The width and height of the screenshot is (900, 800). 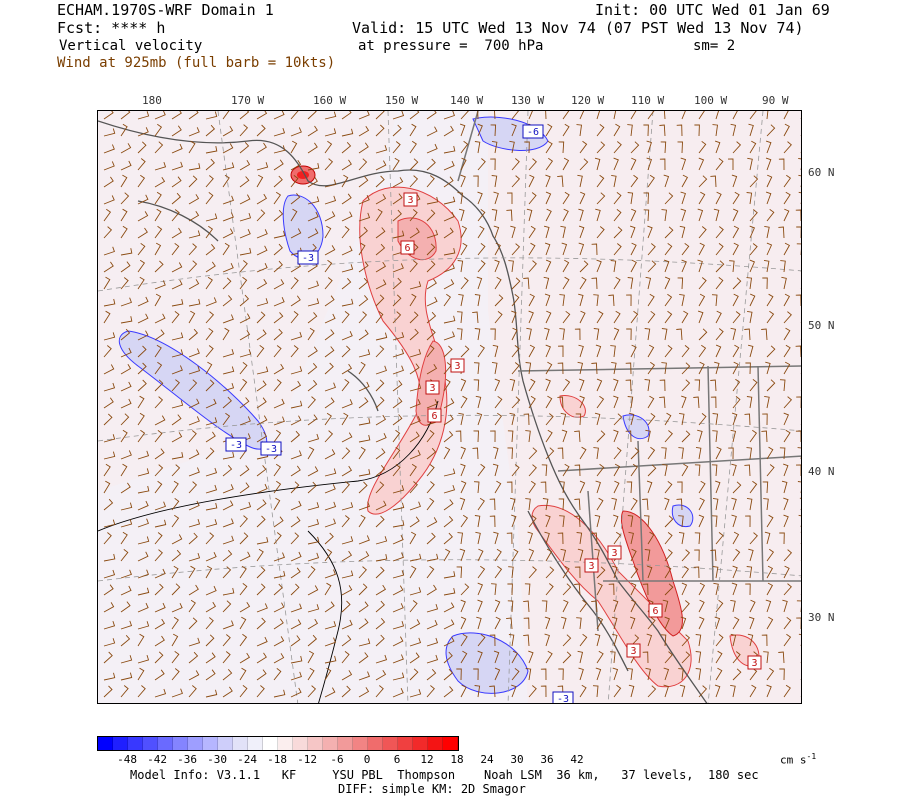 What do you see at coordinates (821, 471) in the screenshot?
I see `lat-label: 40 N` at bounding box center [821, 471].